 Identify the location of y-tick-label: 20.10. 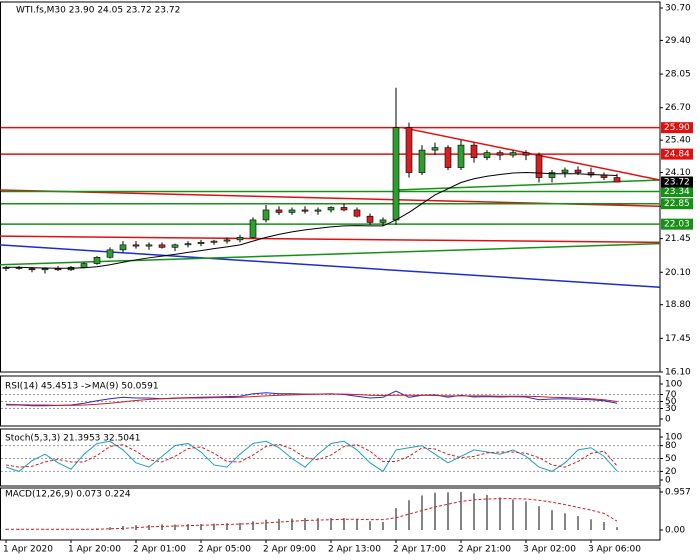
(678, 273).